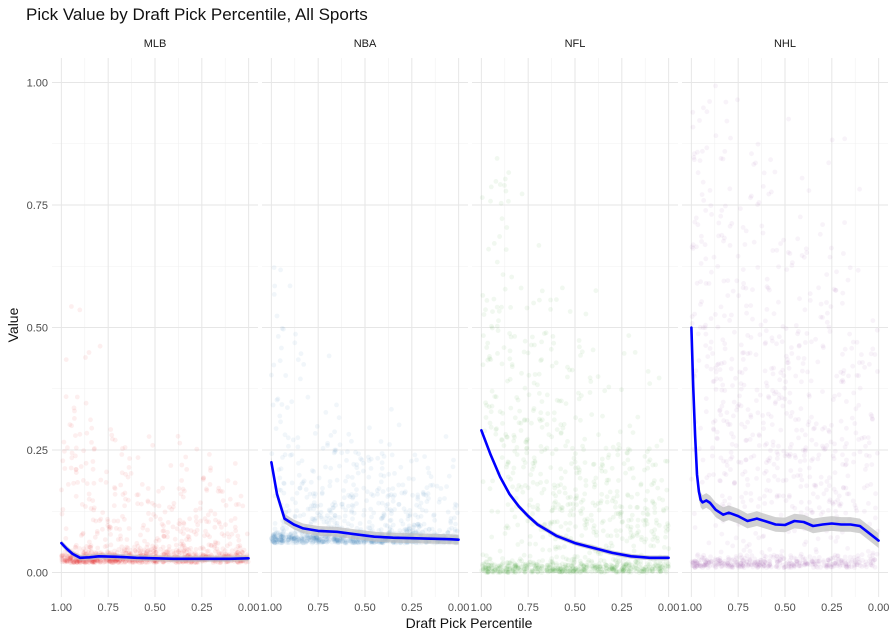  I want to click on x-tick-label: 0.75, so click(527, 608).